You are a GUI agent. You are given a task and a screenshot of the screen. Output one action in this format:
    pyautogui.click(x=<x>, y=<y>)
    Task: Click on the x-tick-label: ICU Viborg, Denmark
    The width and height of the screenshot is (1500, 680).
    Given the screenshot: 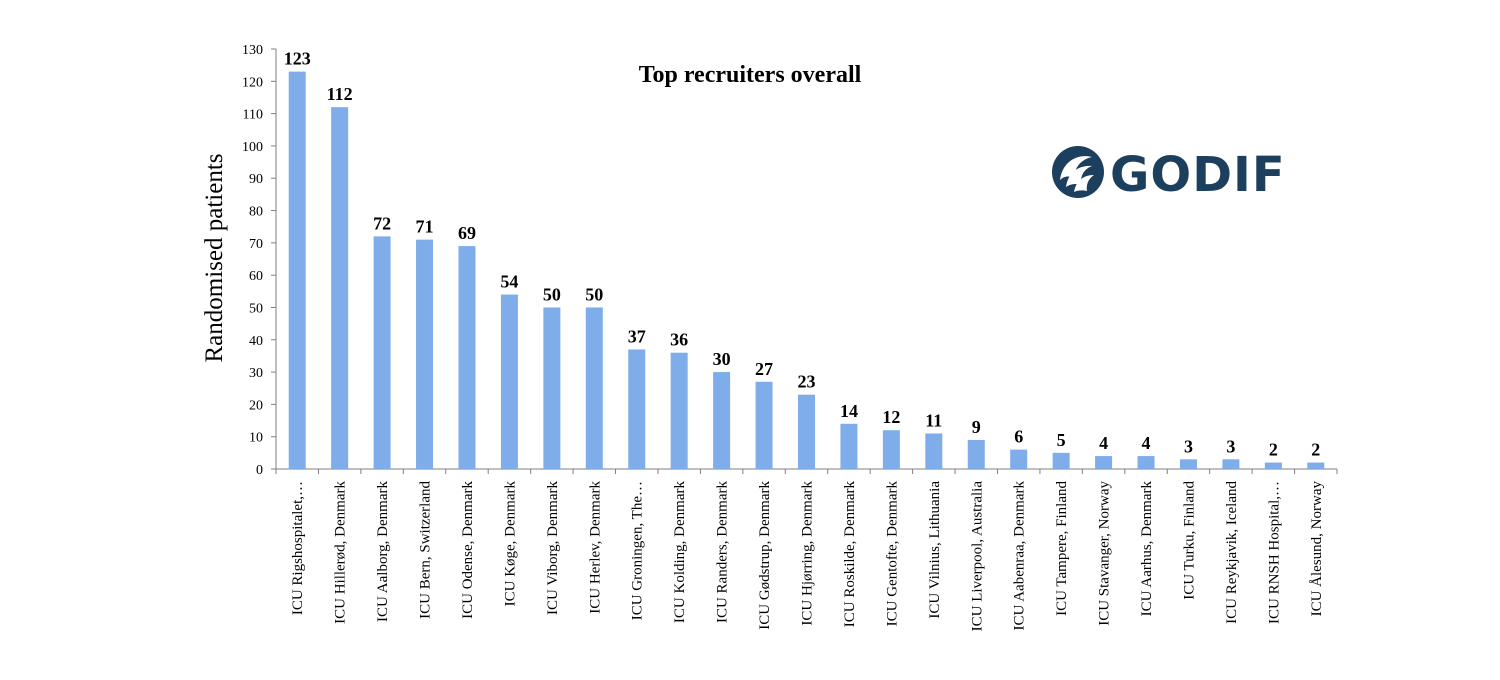 What is the action you would take?
    pyautogui.click(x=553, y=548)
    